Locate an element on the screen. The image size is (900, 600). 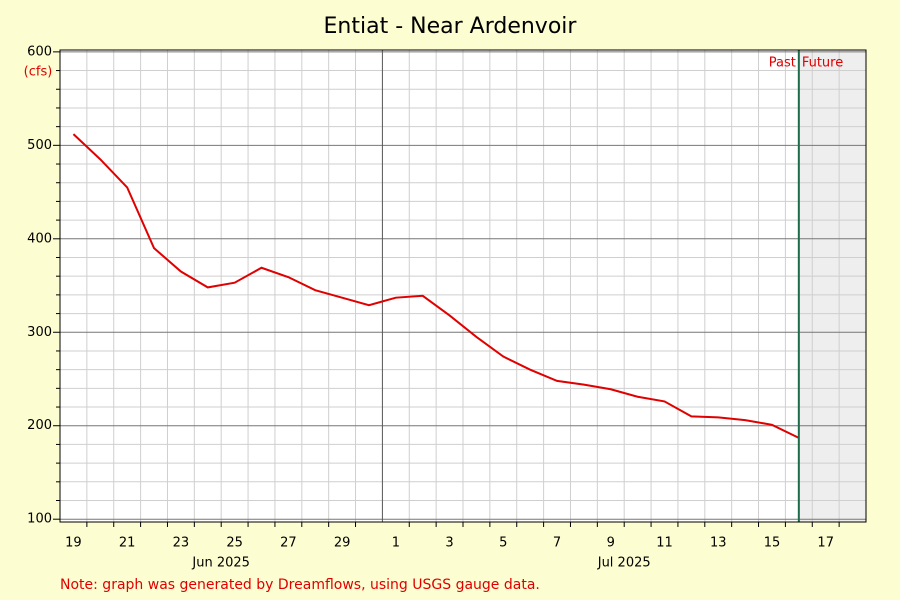
x-tick-label: 29 is located at coordinates (342, 543).